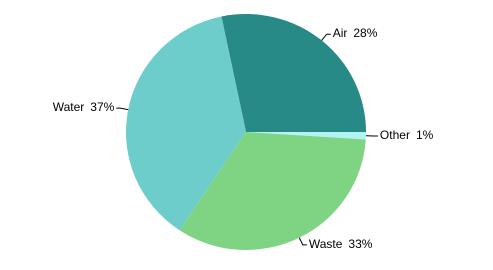 Image resolution: width=493 pixels, height=270 pixels. I want to click on data-label: Air 28%, so click(355, 33).